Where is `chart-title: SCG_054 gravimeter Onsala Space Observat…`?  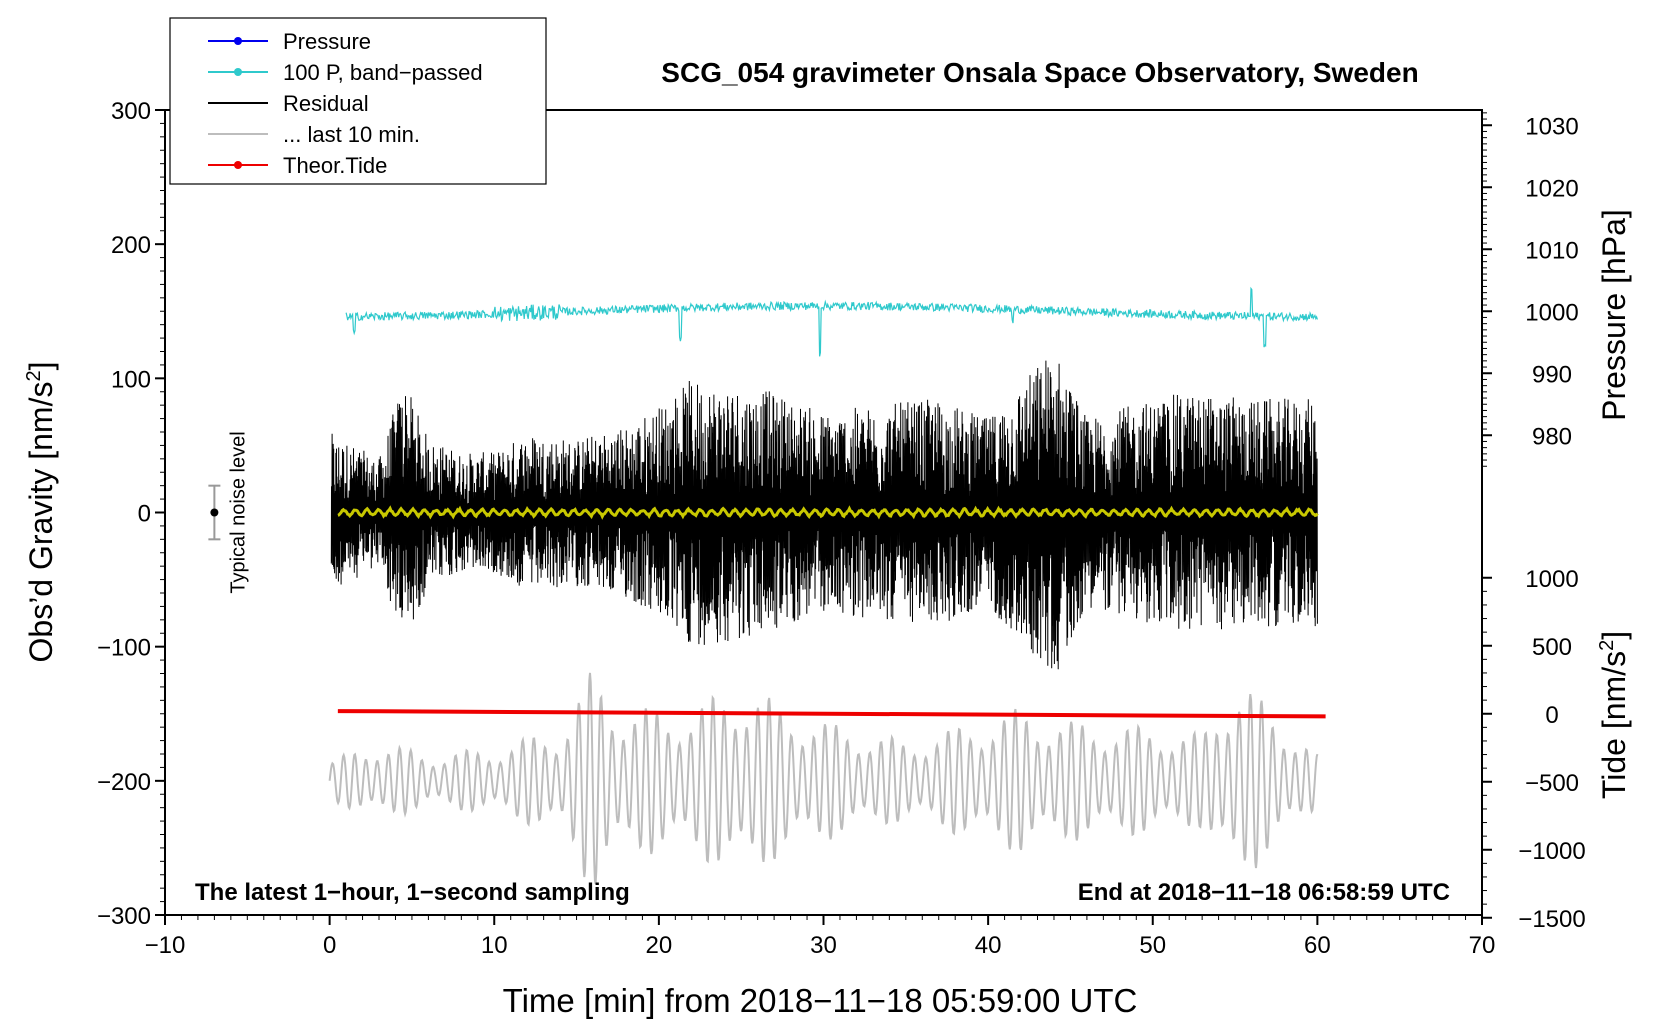
chart-title: SCG_054 gravimeter Onsala Space Observat… is located at coordinates (1039, 72).